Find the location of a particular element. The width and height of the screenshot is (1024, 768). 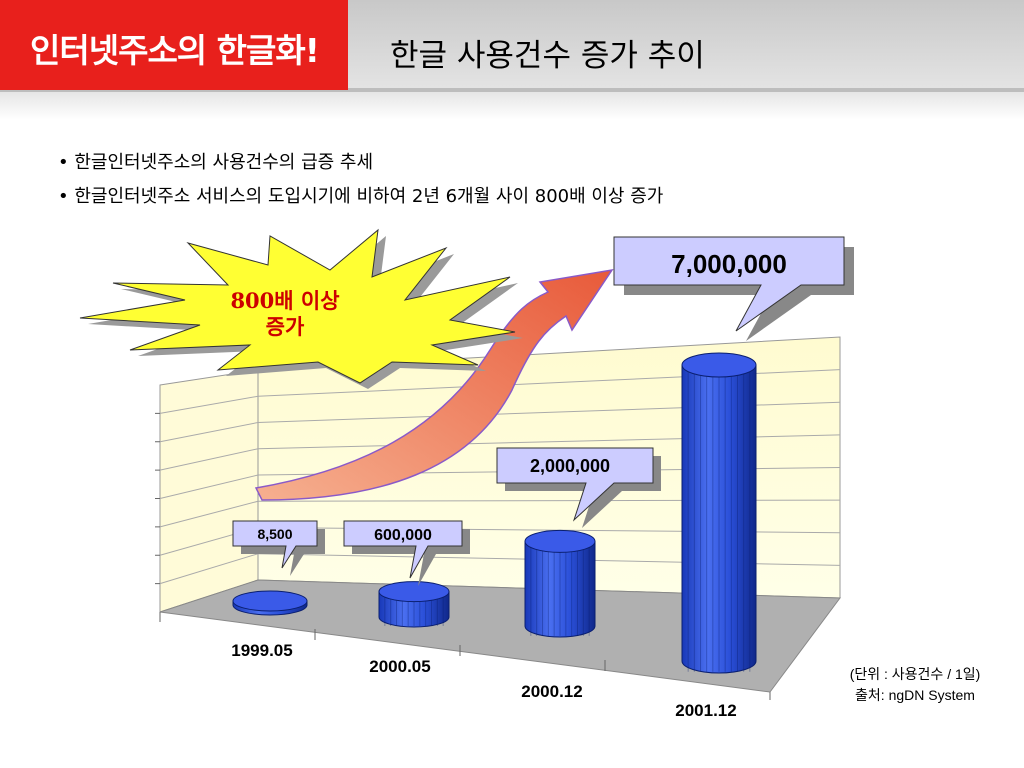

x-tick-label: 1999.05 is located at coordinates (261, 650).